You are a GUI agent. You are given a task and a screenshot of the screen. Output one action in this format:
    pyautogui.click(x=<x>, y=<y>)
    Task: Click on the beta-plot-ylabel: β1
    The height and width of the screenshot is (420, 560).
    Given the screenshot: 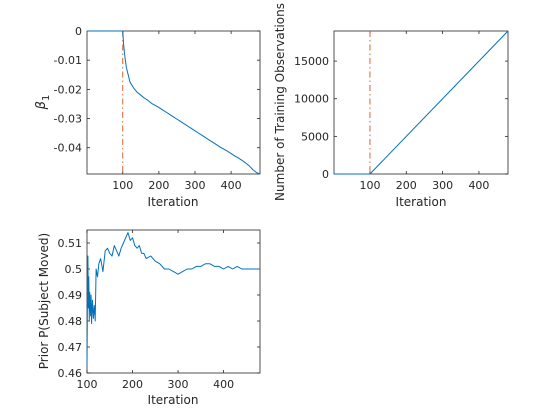 What is the action you would take?
    pyautogui.click(x=43, y=103)
    